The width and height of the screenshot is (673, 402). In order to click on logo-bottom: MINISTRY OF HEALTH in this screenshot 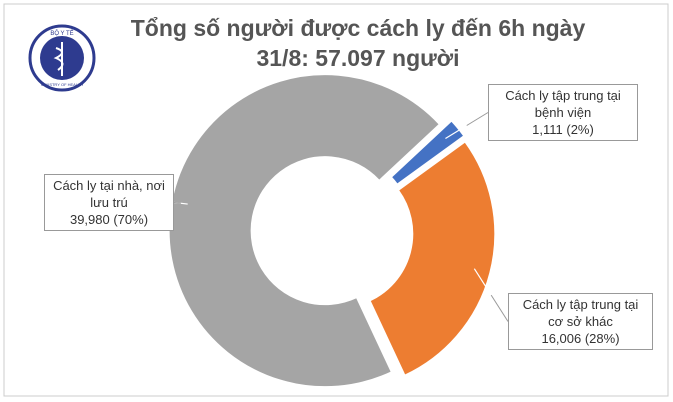, I will do `click(62, 84)`.